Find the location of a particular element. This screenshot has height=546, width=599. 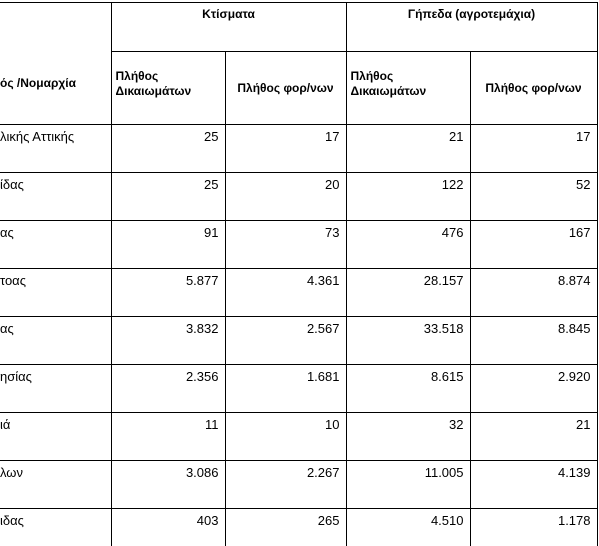

cell-value: 403 is located at coordinates (168, 527).